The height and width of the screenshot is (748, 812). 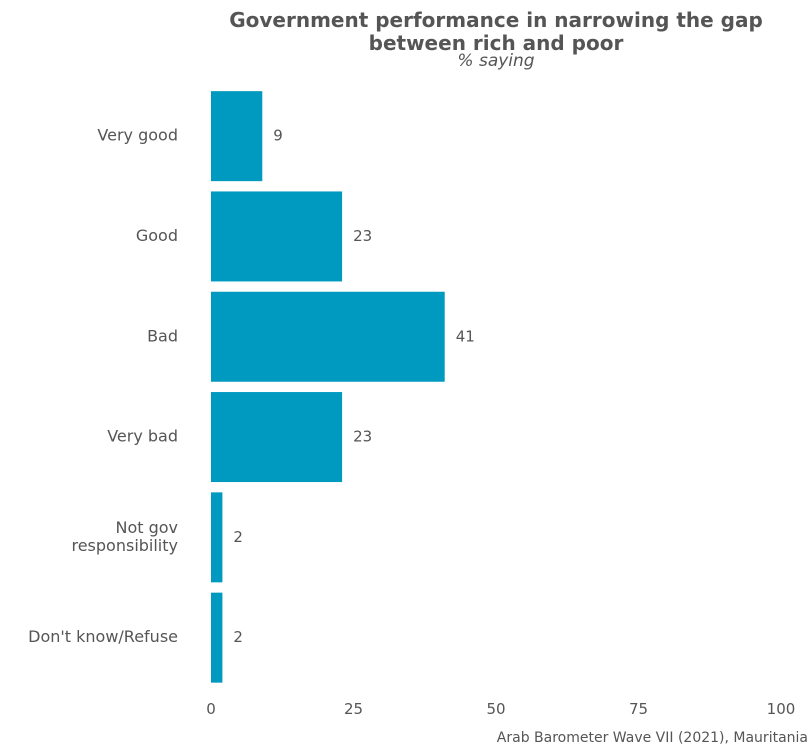 What do you see at coordinates (496, 61) in the screenshot?
I see `chart-subtitle: % saying` at bounding box center [496, 61].